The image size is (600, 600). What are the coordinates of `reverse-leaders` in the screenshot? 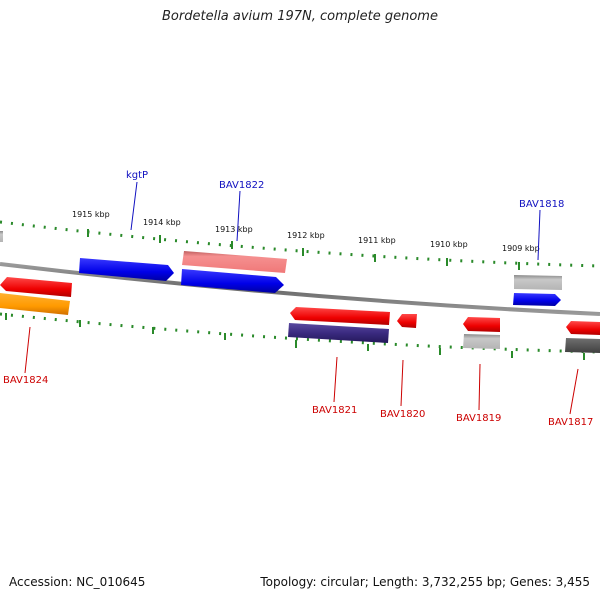 It's located at (301, 370).